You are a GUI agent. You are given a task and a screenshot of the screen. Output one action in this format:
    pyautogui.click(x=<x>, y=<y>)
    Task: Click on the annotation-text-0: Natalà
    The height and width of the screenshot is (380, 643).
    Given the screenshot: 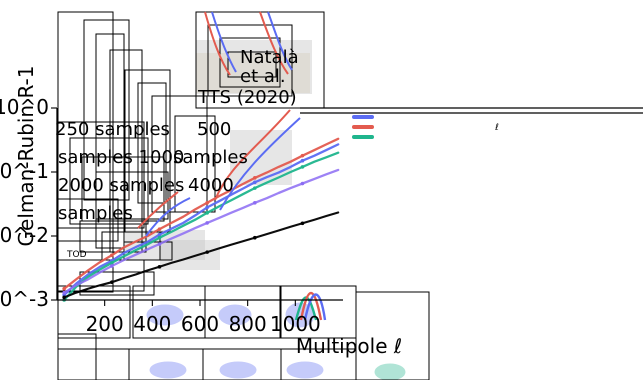 What is the action you would take?
    pyautogui.click(x=269, y=57)
    